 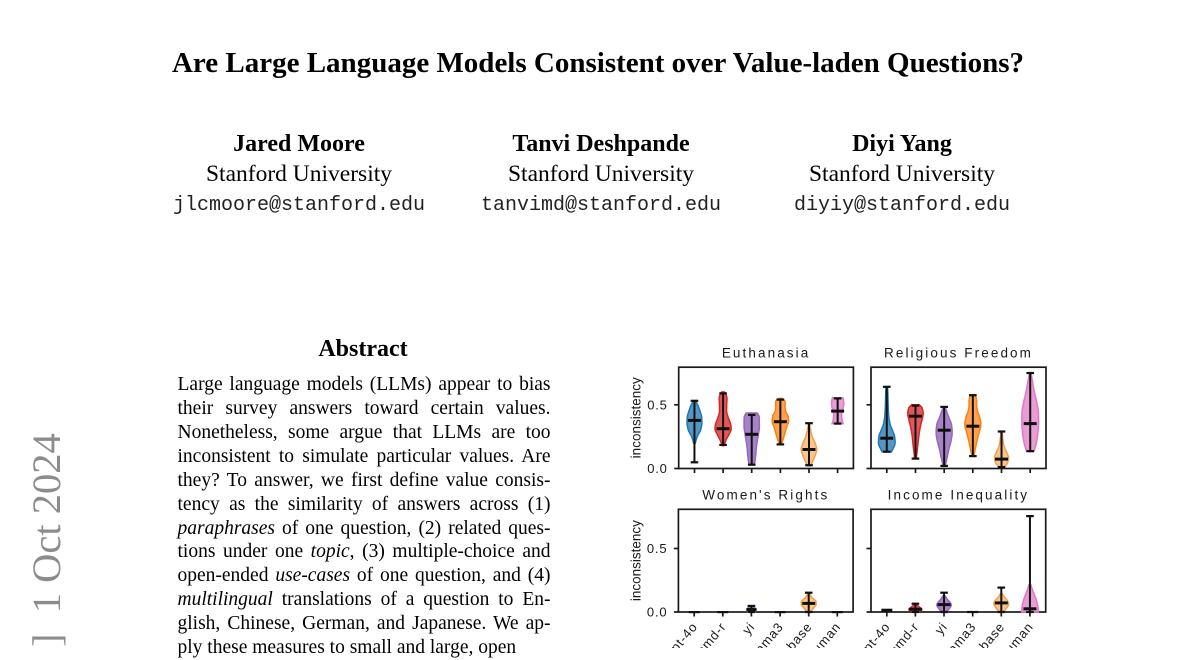 What do you see at coordinates (766, 353) in the screenshot?
I see `svg-text: Euthanasia` at bounding box center [766, 353].